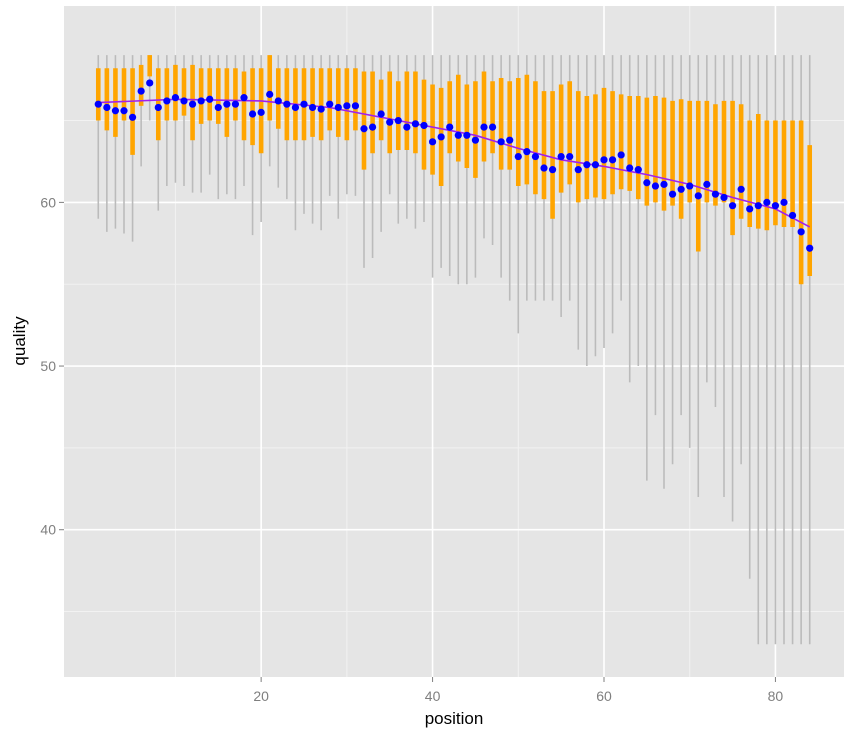 The height and width of the screenshot is (731, 847). Describe the element at coordinates (454, 718) in the screenshot. I see `x-axis-title: position` at that location.